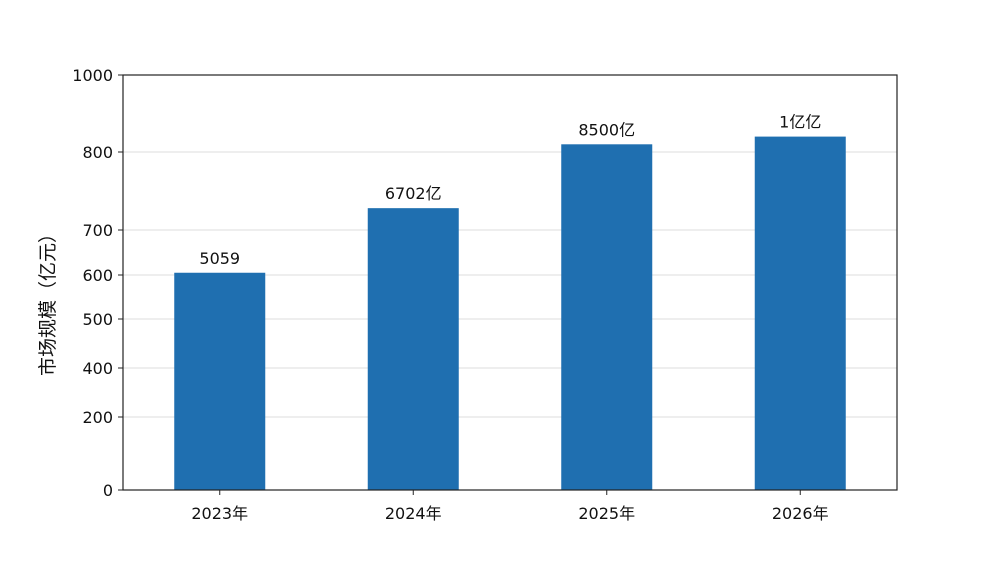 The height and width of the screenshot is (561, 1000). Describe the element at coordinates (800, 122) in the screenshot. I see `data-label: 1亿亿` at that location.